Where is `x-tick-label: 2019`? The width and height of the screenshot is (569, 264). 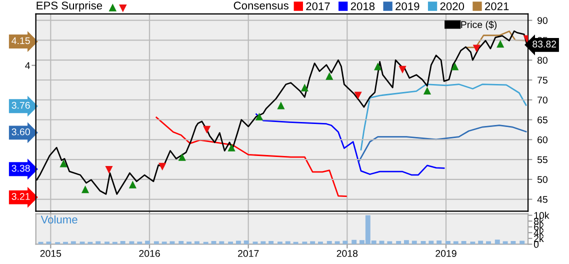
x-tick-label: 2019 is located at coordinates (446, 253).